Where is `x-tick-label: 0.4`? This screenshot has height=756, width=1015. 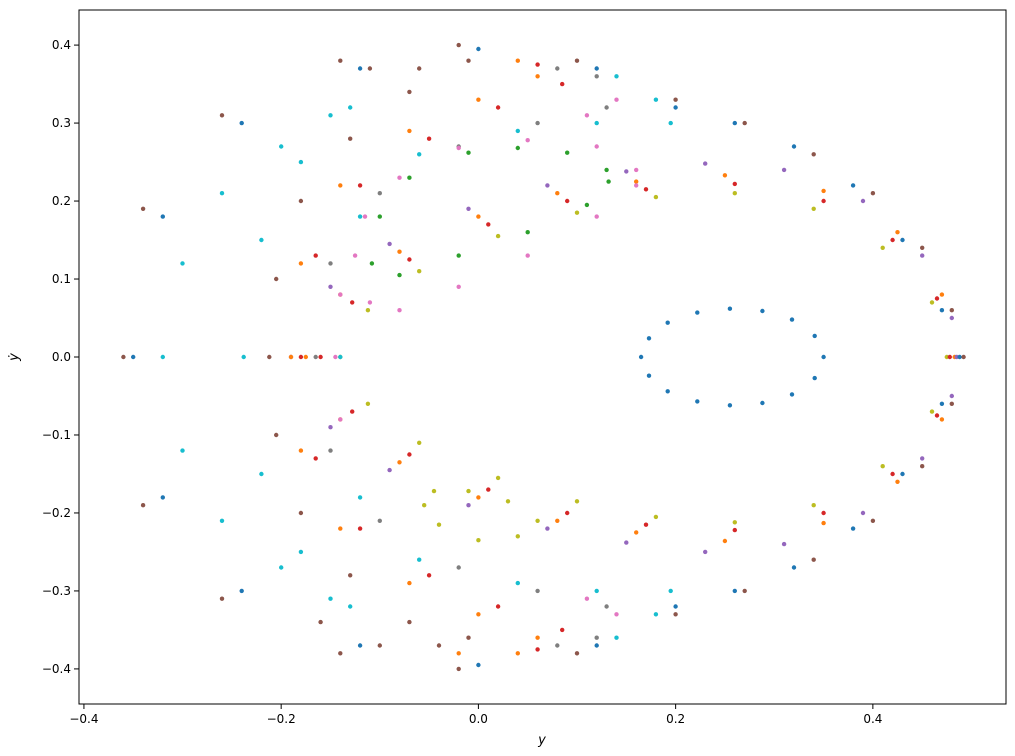 x-tick-label: 0.4 is located at coordinates (872, 719).